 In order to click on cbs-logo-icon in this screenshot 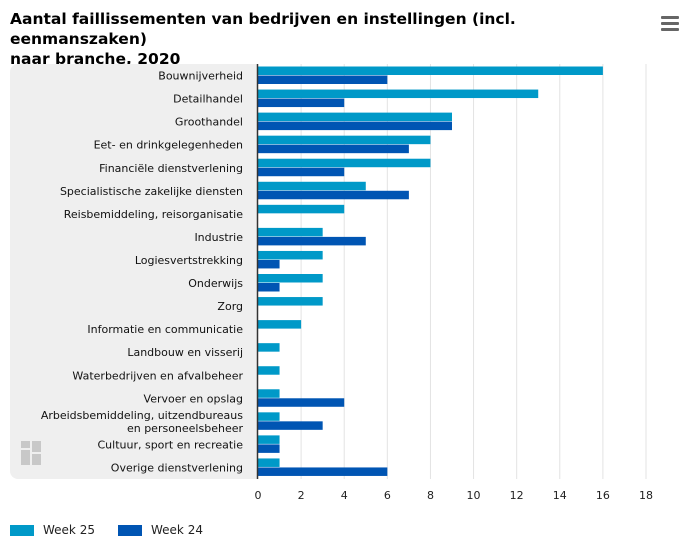, I will do `click(31, 453)`.